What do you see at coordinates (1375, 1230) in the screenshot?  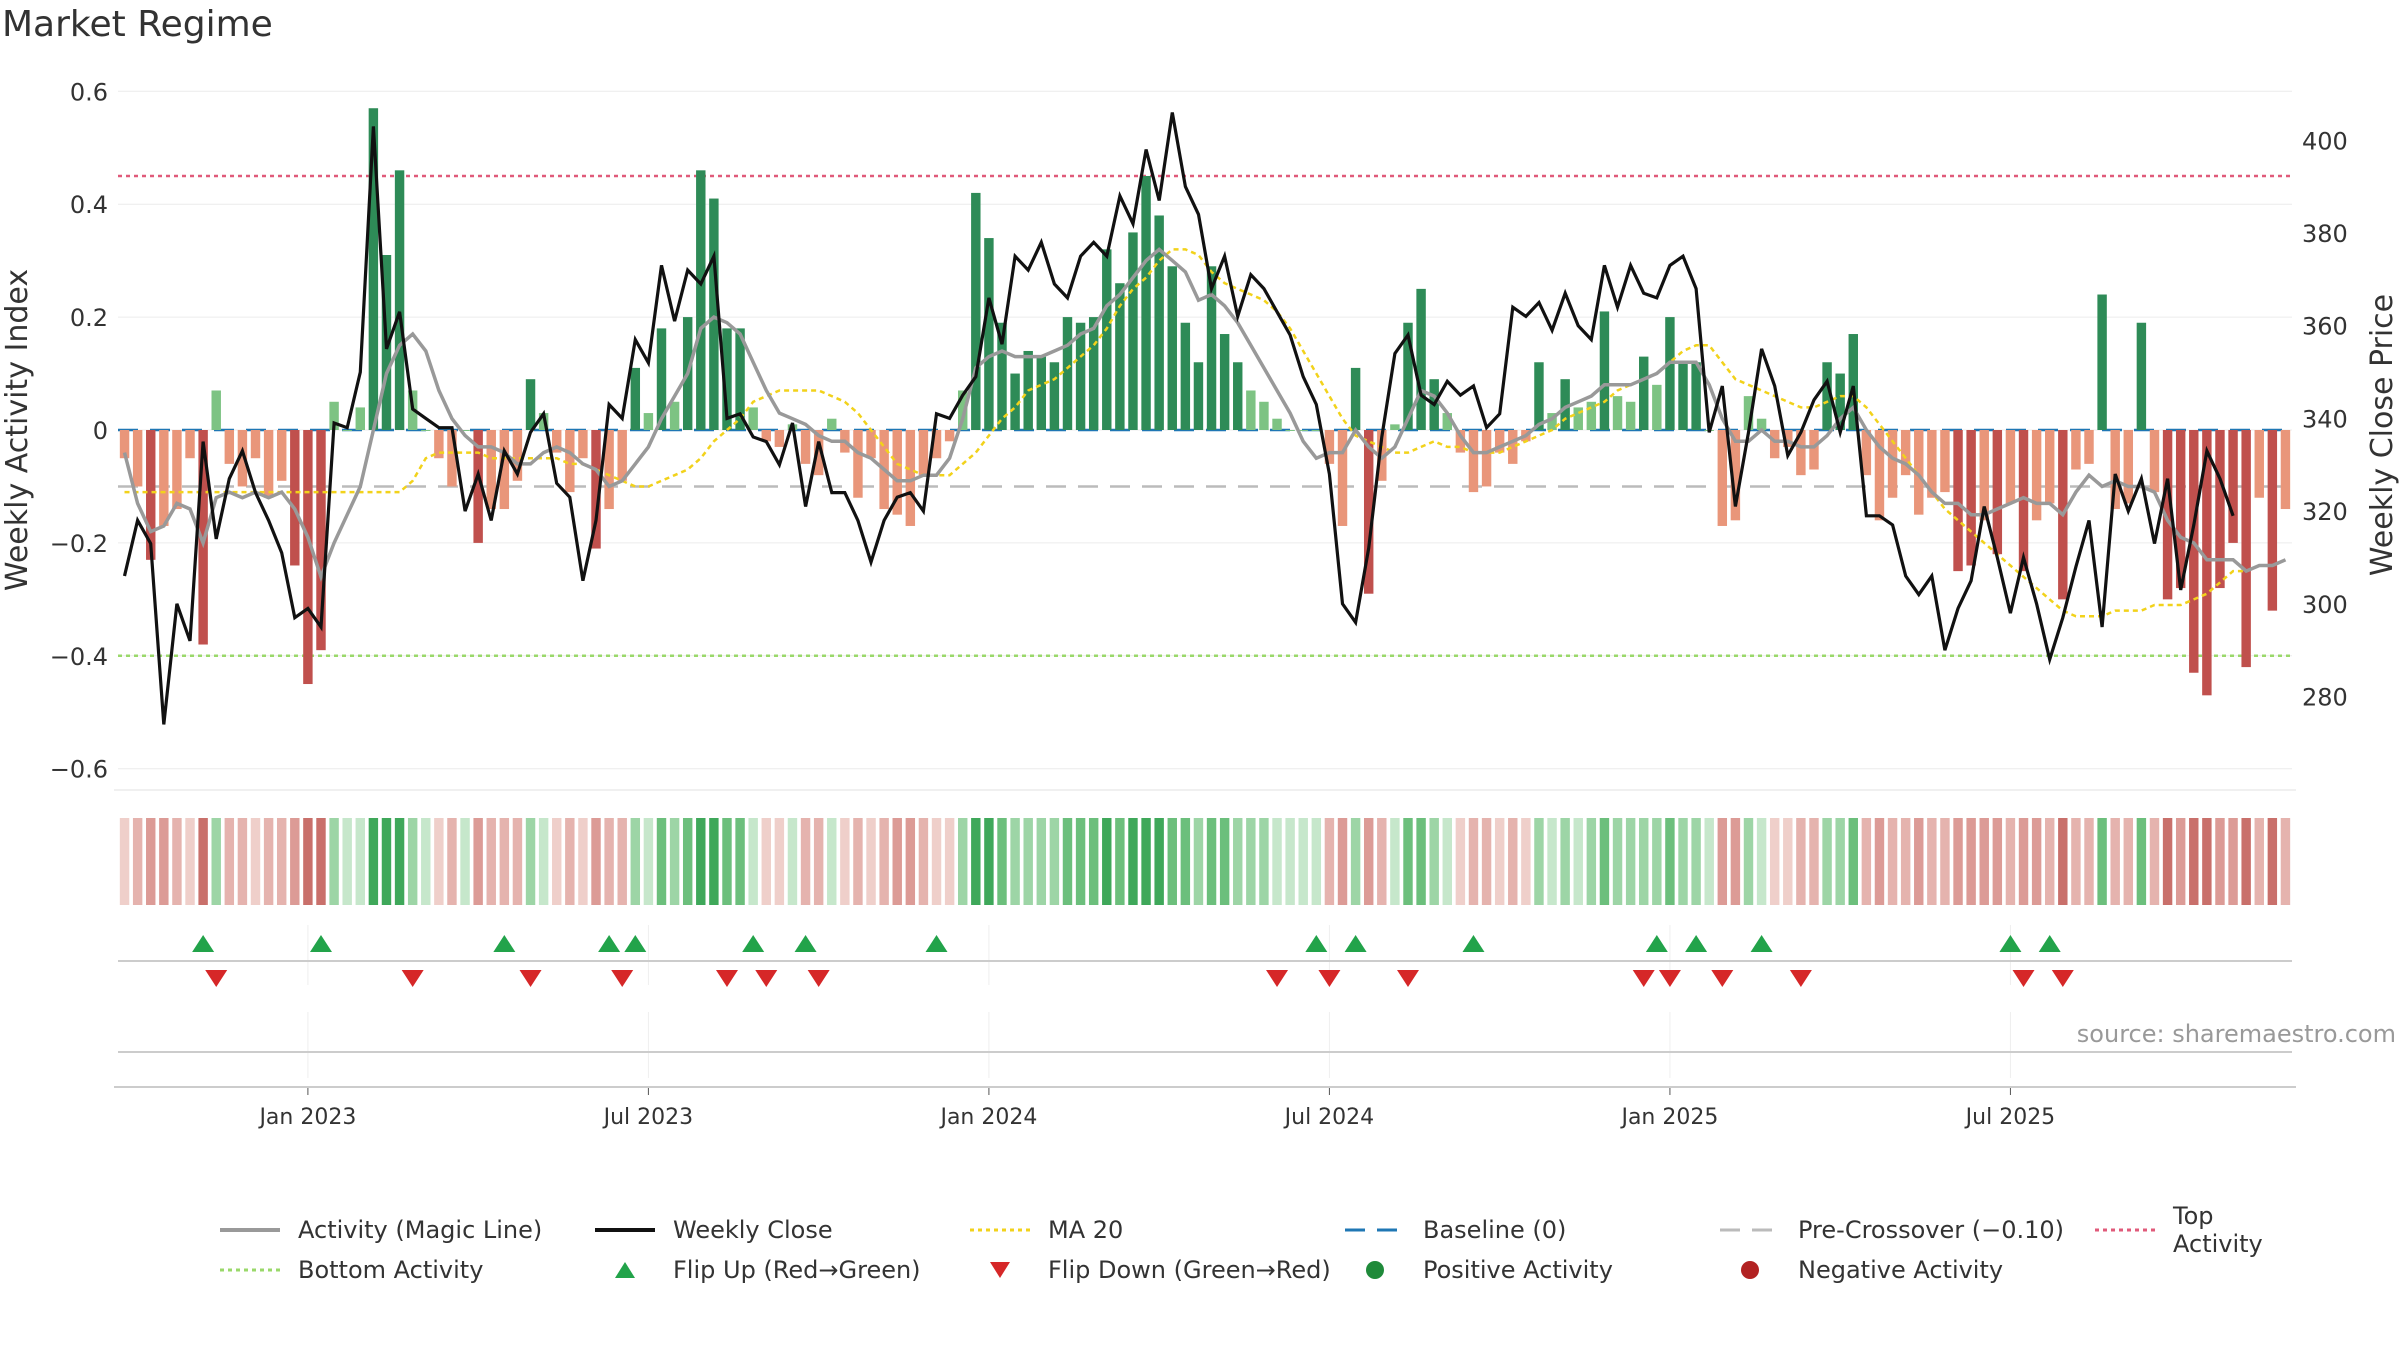 I see `dashed-line-blue-icon` at bounding box center [1375, 1230].